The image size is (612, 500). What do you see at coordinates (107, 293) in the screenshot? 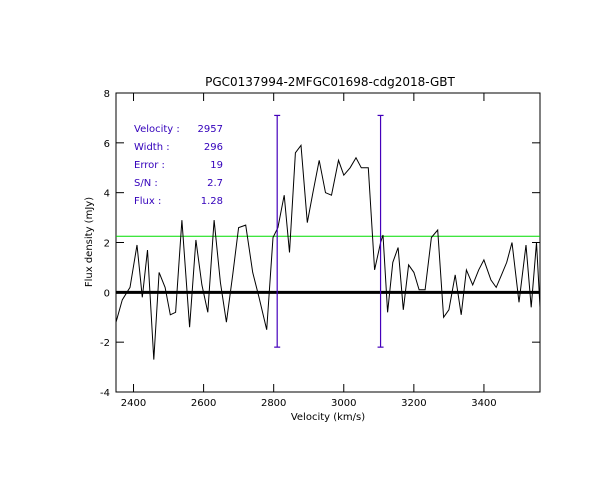
I see `y-tick-label: 0` at bounding box center [107, 293].